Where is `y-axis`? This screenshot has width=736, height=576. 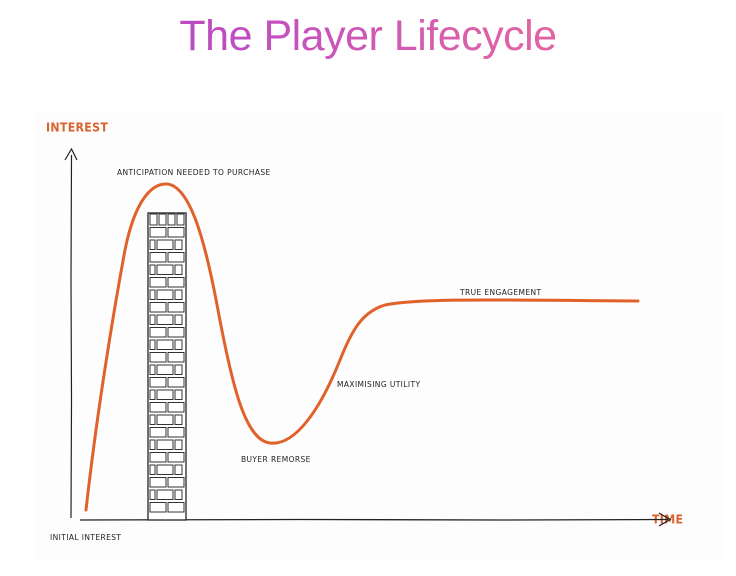 y-axis is located at coordinates (71, 333).